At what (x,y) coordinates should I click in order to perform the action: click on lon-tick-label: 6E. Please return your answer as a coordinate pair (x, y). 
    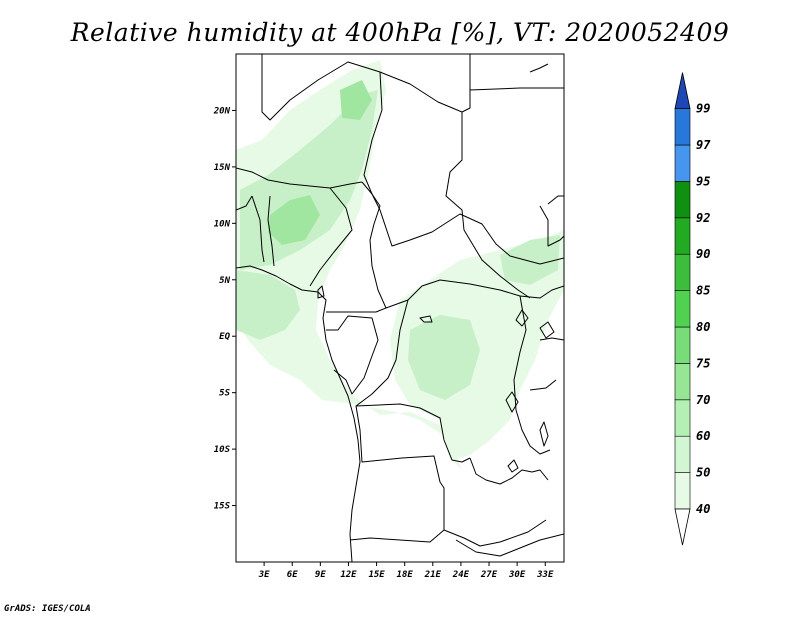
    Looking at the image, I should click on (292, 575).